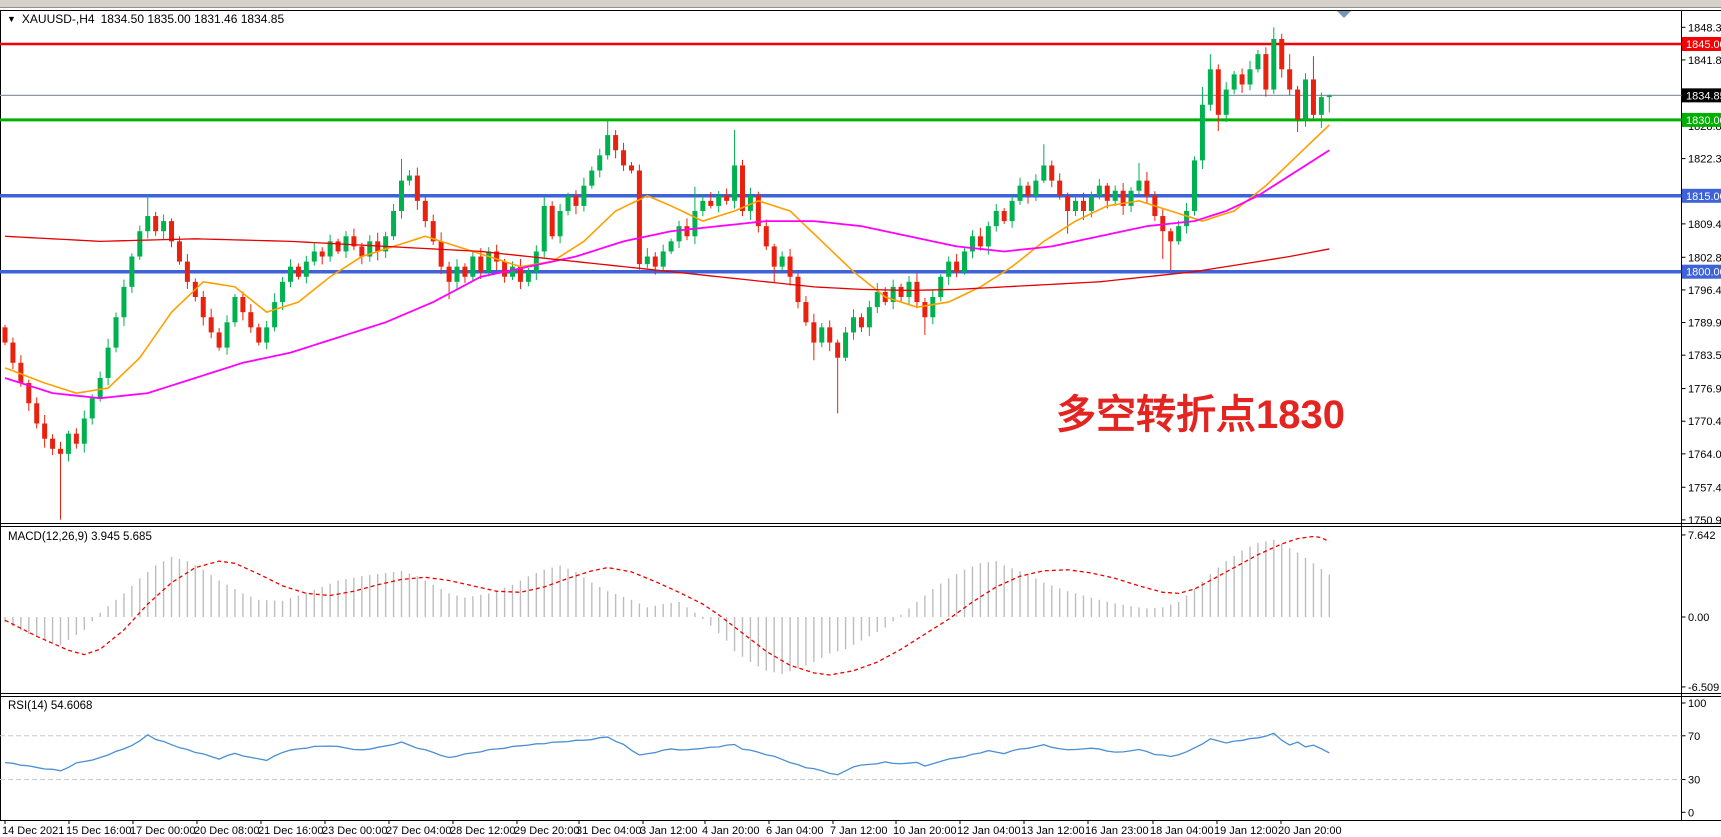 The width and height of the screenshot is (1721, 837). I want to click on price-tick-label: 1809.45, so click(1704, 225).